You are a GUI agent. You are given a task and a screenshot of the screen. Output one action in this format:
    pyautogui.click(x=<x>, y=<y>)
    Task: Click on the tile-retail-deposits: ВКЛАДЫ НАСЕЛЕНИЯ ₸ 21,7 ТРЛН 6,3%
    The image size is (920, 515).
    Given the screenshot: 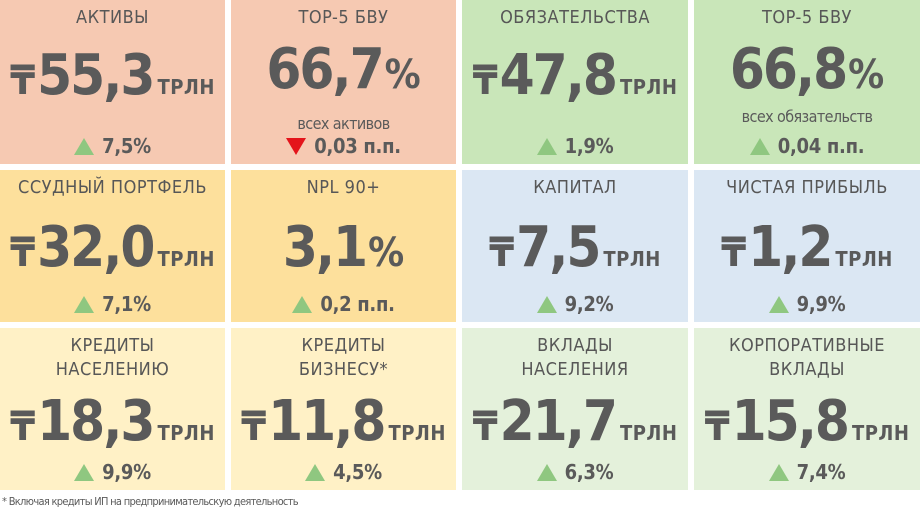 What is the action you would take?
    pyautogui.click(x=575, y=409)
    